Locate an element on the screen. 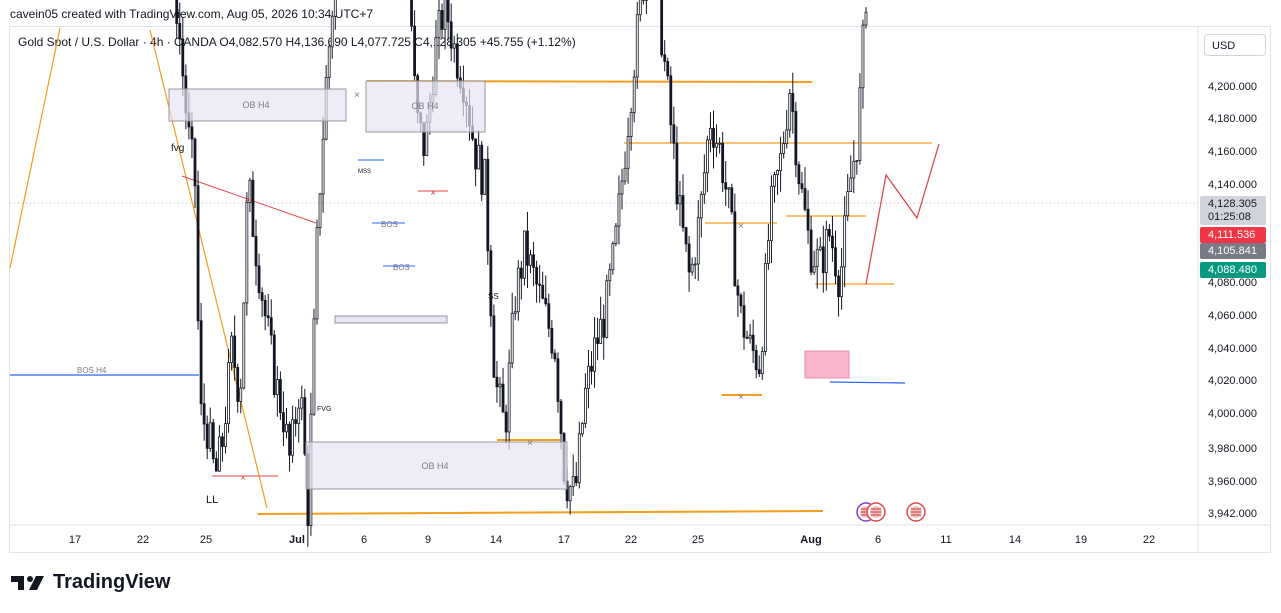 The image size is (1281, 613). x-marker: × is located at coordinates (243, 478).